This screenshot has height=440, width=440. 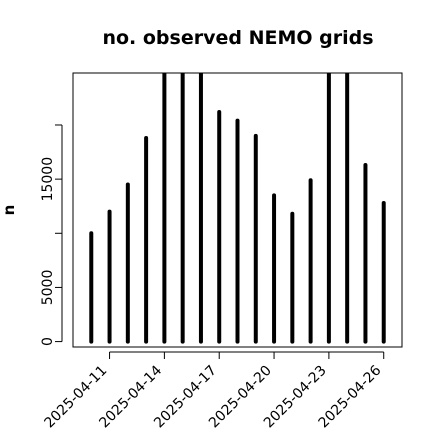 What do you see at coordinates (48, 341) in the screenshot?
I see `y-tick-label: 0` at bounding box center [48, 341].